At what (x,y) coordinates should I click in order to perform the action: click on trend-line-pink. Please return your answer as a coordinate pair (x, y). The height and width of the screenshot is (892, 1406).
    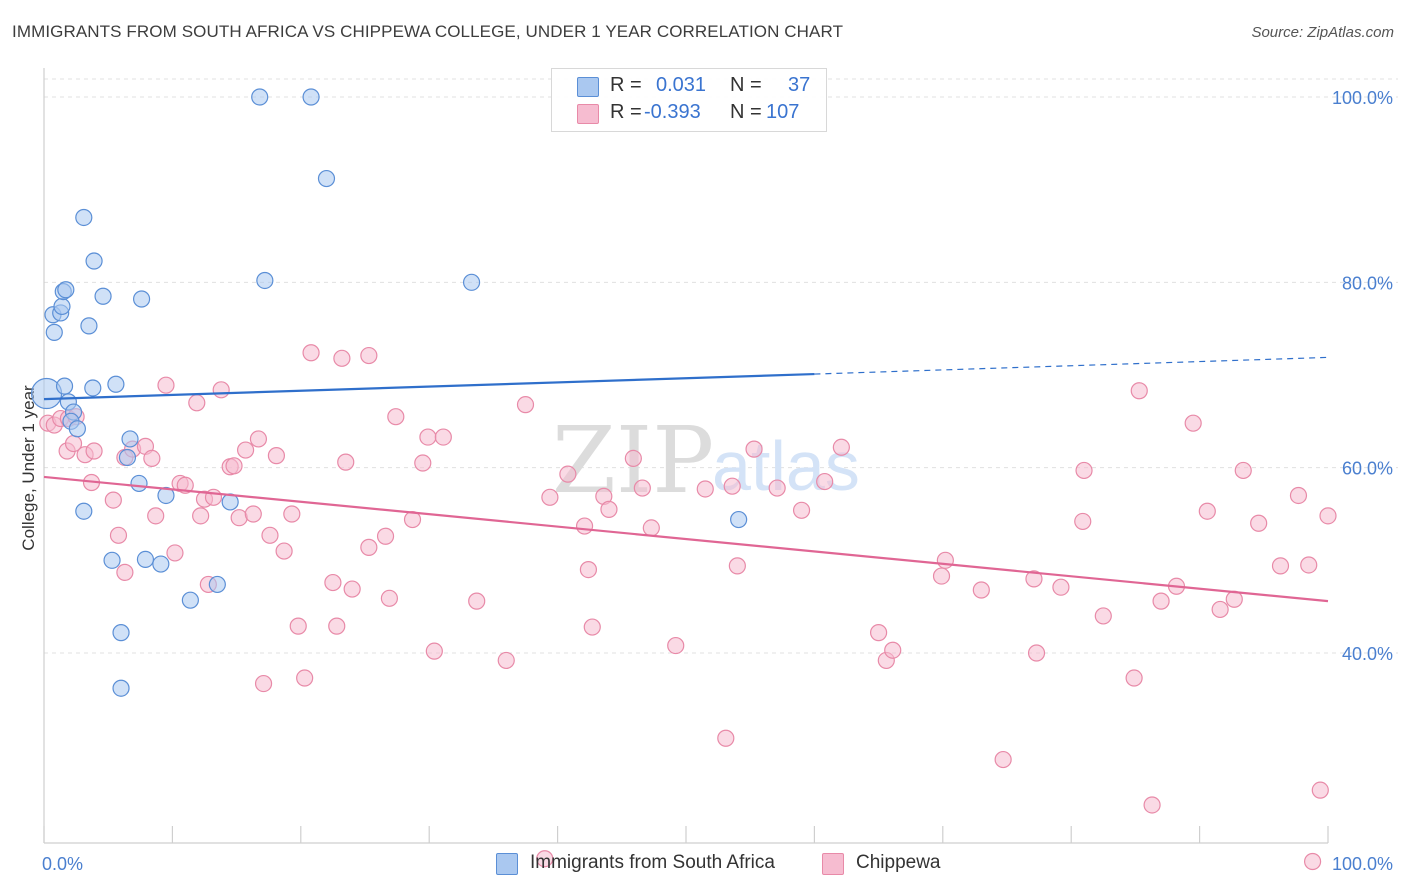
    Looking at the image, I should click on (686, 539).